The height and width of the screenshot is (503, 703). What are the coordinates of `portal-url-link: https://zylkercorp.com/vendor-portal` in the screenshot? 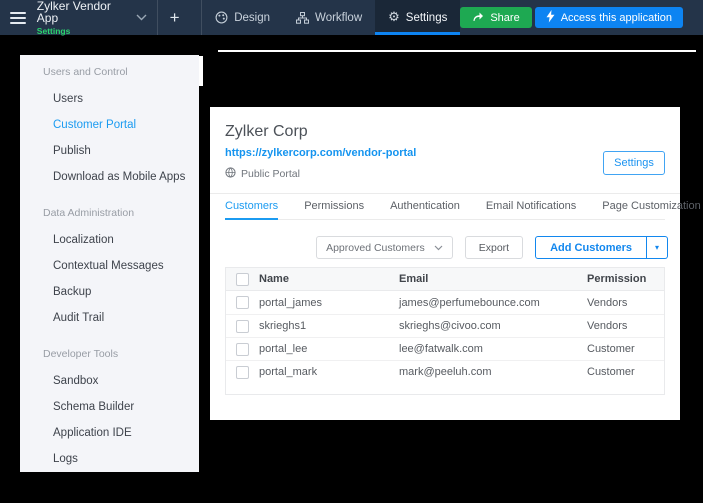 It's located at (321, 153).